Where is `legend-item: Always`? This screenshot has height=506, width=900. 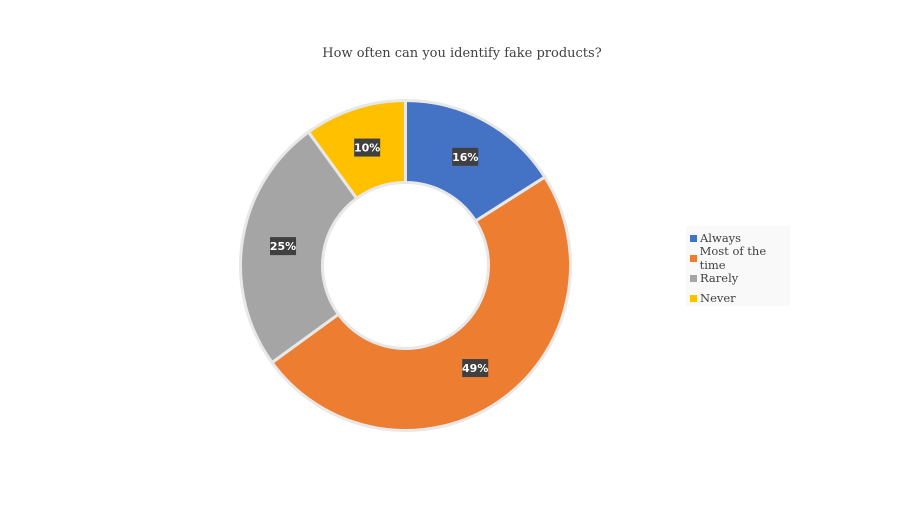
legend-item: Always is located at coordinates (738, 238).